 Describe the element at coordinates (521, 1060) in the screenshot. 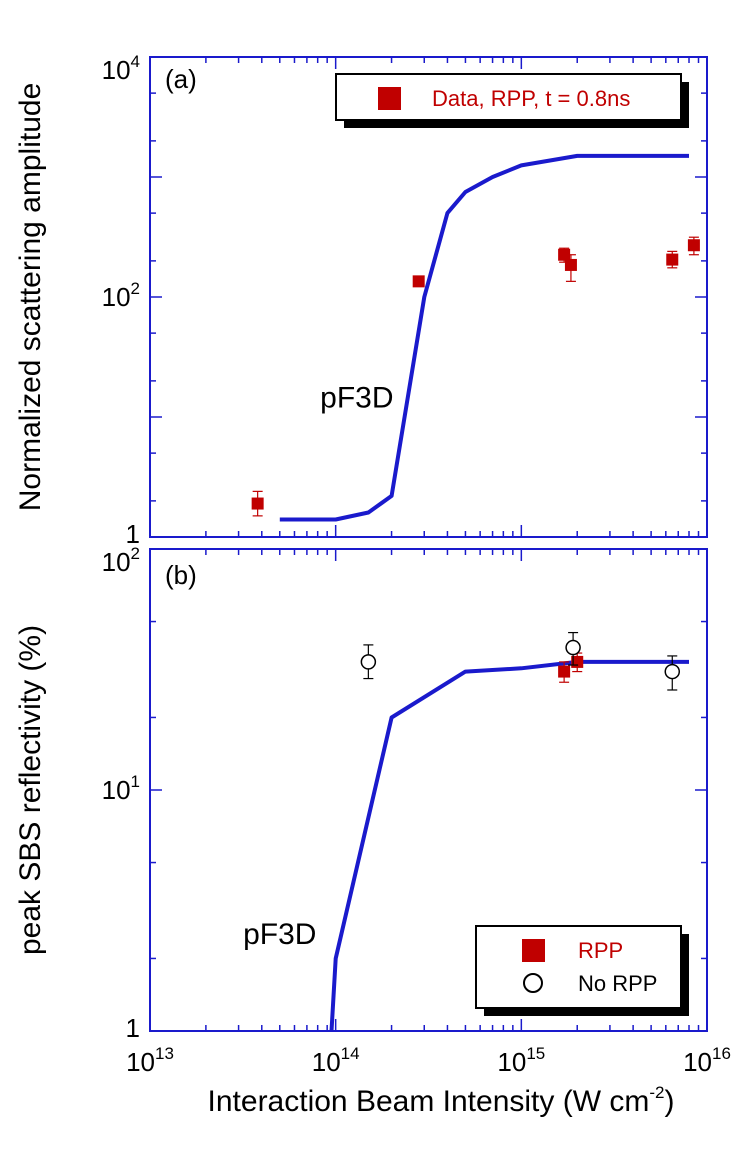

I see `x-tick-label: 1015` at that location.